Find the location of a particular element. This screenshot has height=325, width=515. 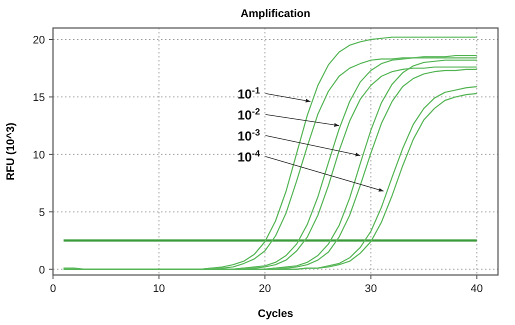

x-tick-label: 0 is located at coordinates (53, 289).